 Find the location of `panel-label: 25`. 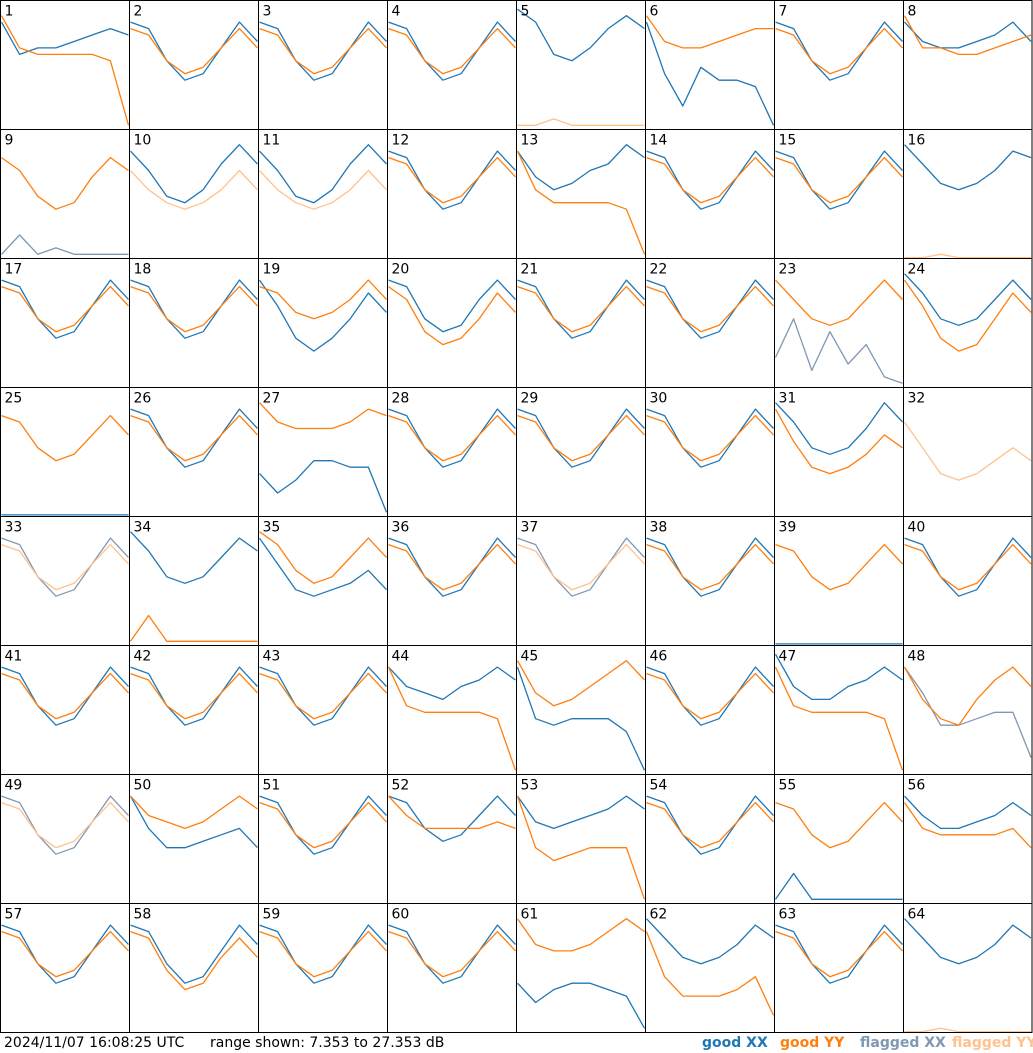

panel-label: 25 is located at coordinates (14, 399).